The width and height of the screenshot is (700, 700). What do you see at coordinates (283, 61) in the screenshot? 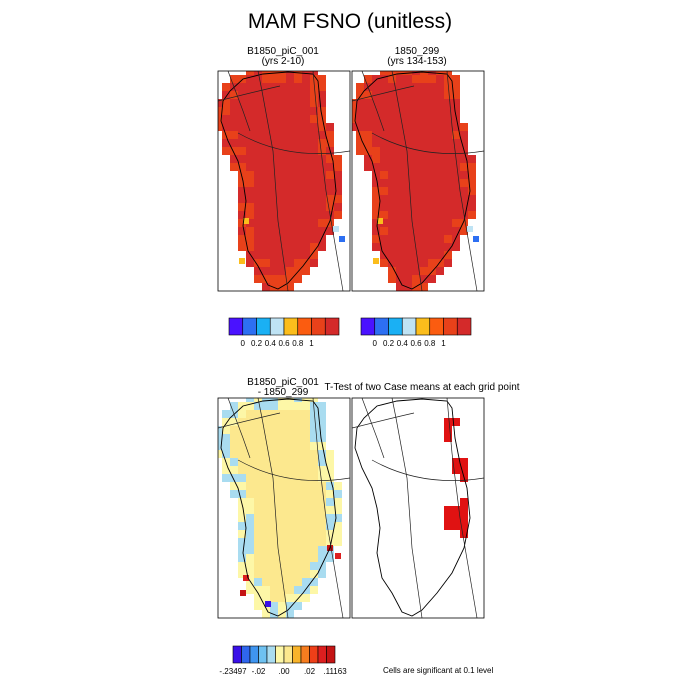
I see `panel-title-top-left-line2: (yrs 2-10)` at bounding box center [283, 61].